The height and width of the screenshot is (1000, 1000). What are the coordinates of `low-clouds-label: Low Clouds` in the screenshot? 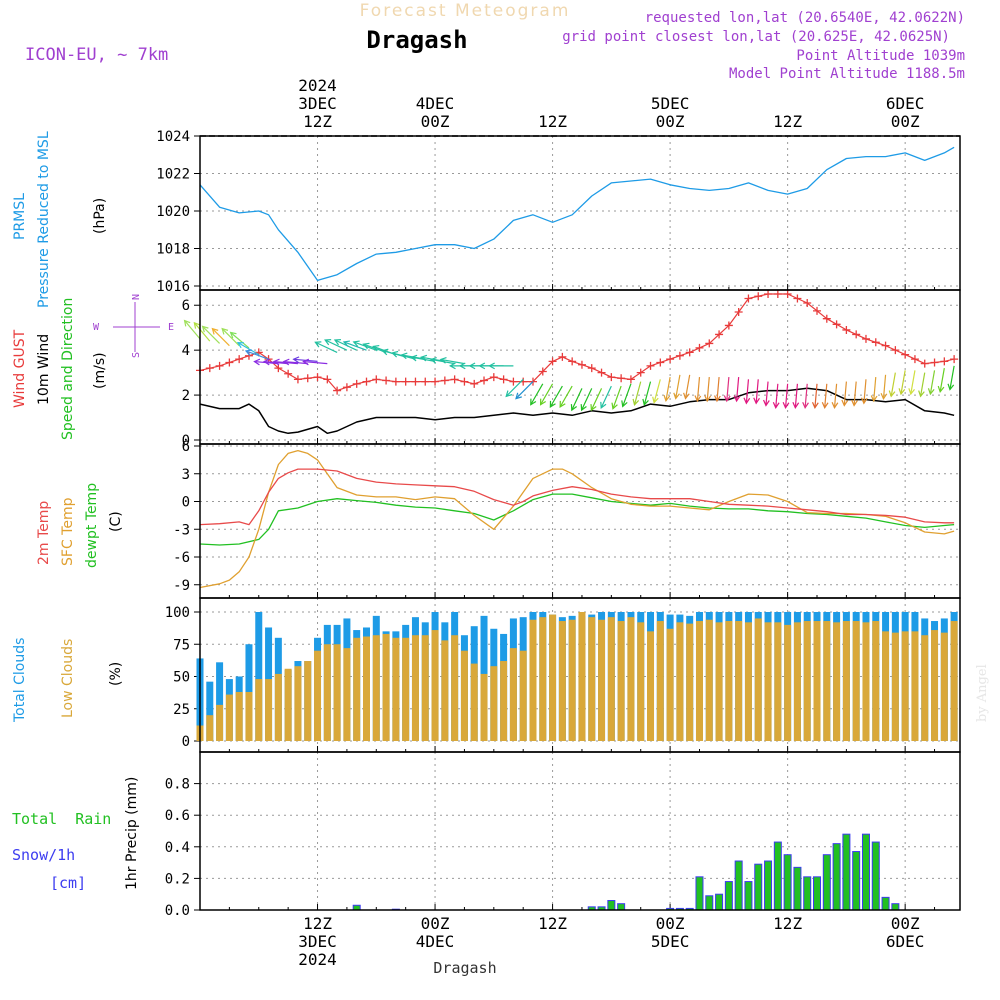 It's located at (68, 678).